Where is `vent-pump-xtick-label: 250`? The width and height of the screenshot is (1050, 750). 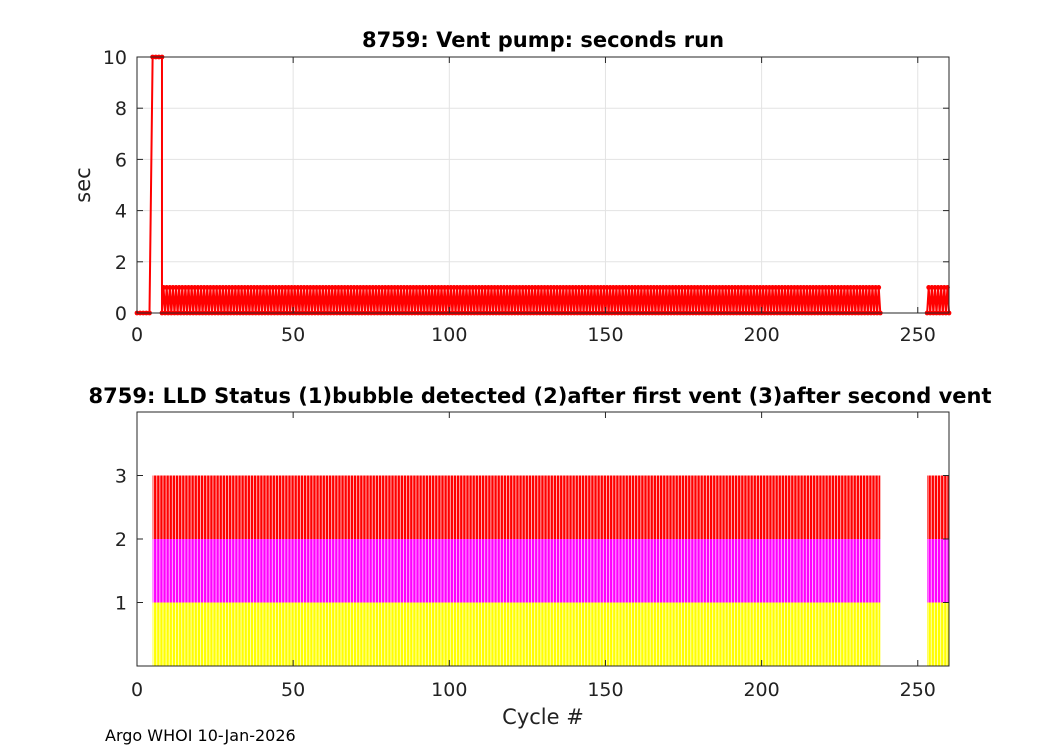 vent-pump-xtick-label: 250 is located at coordinates (918, 335).